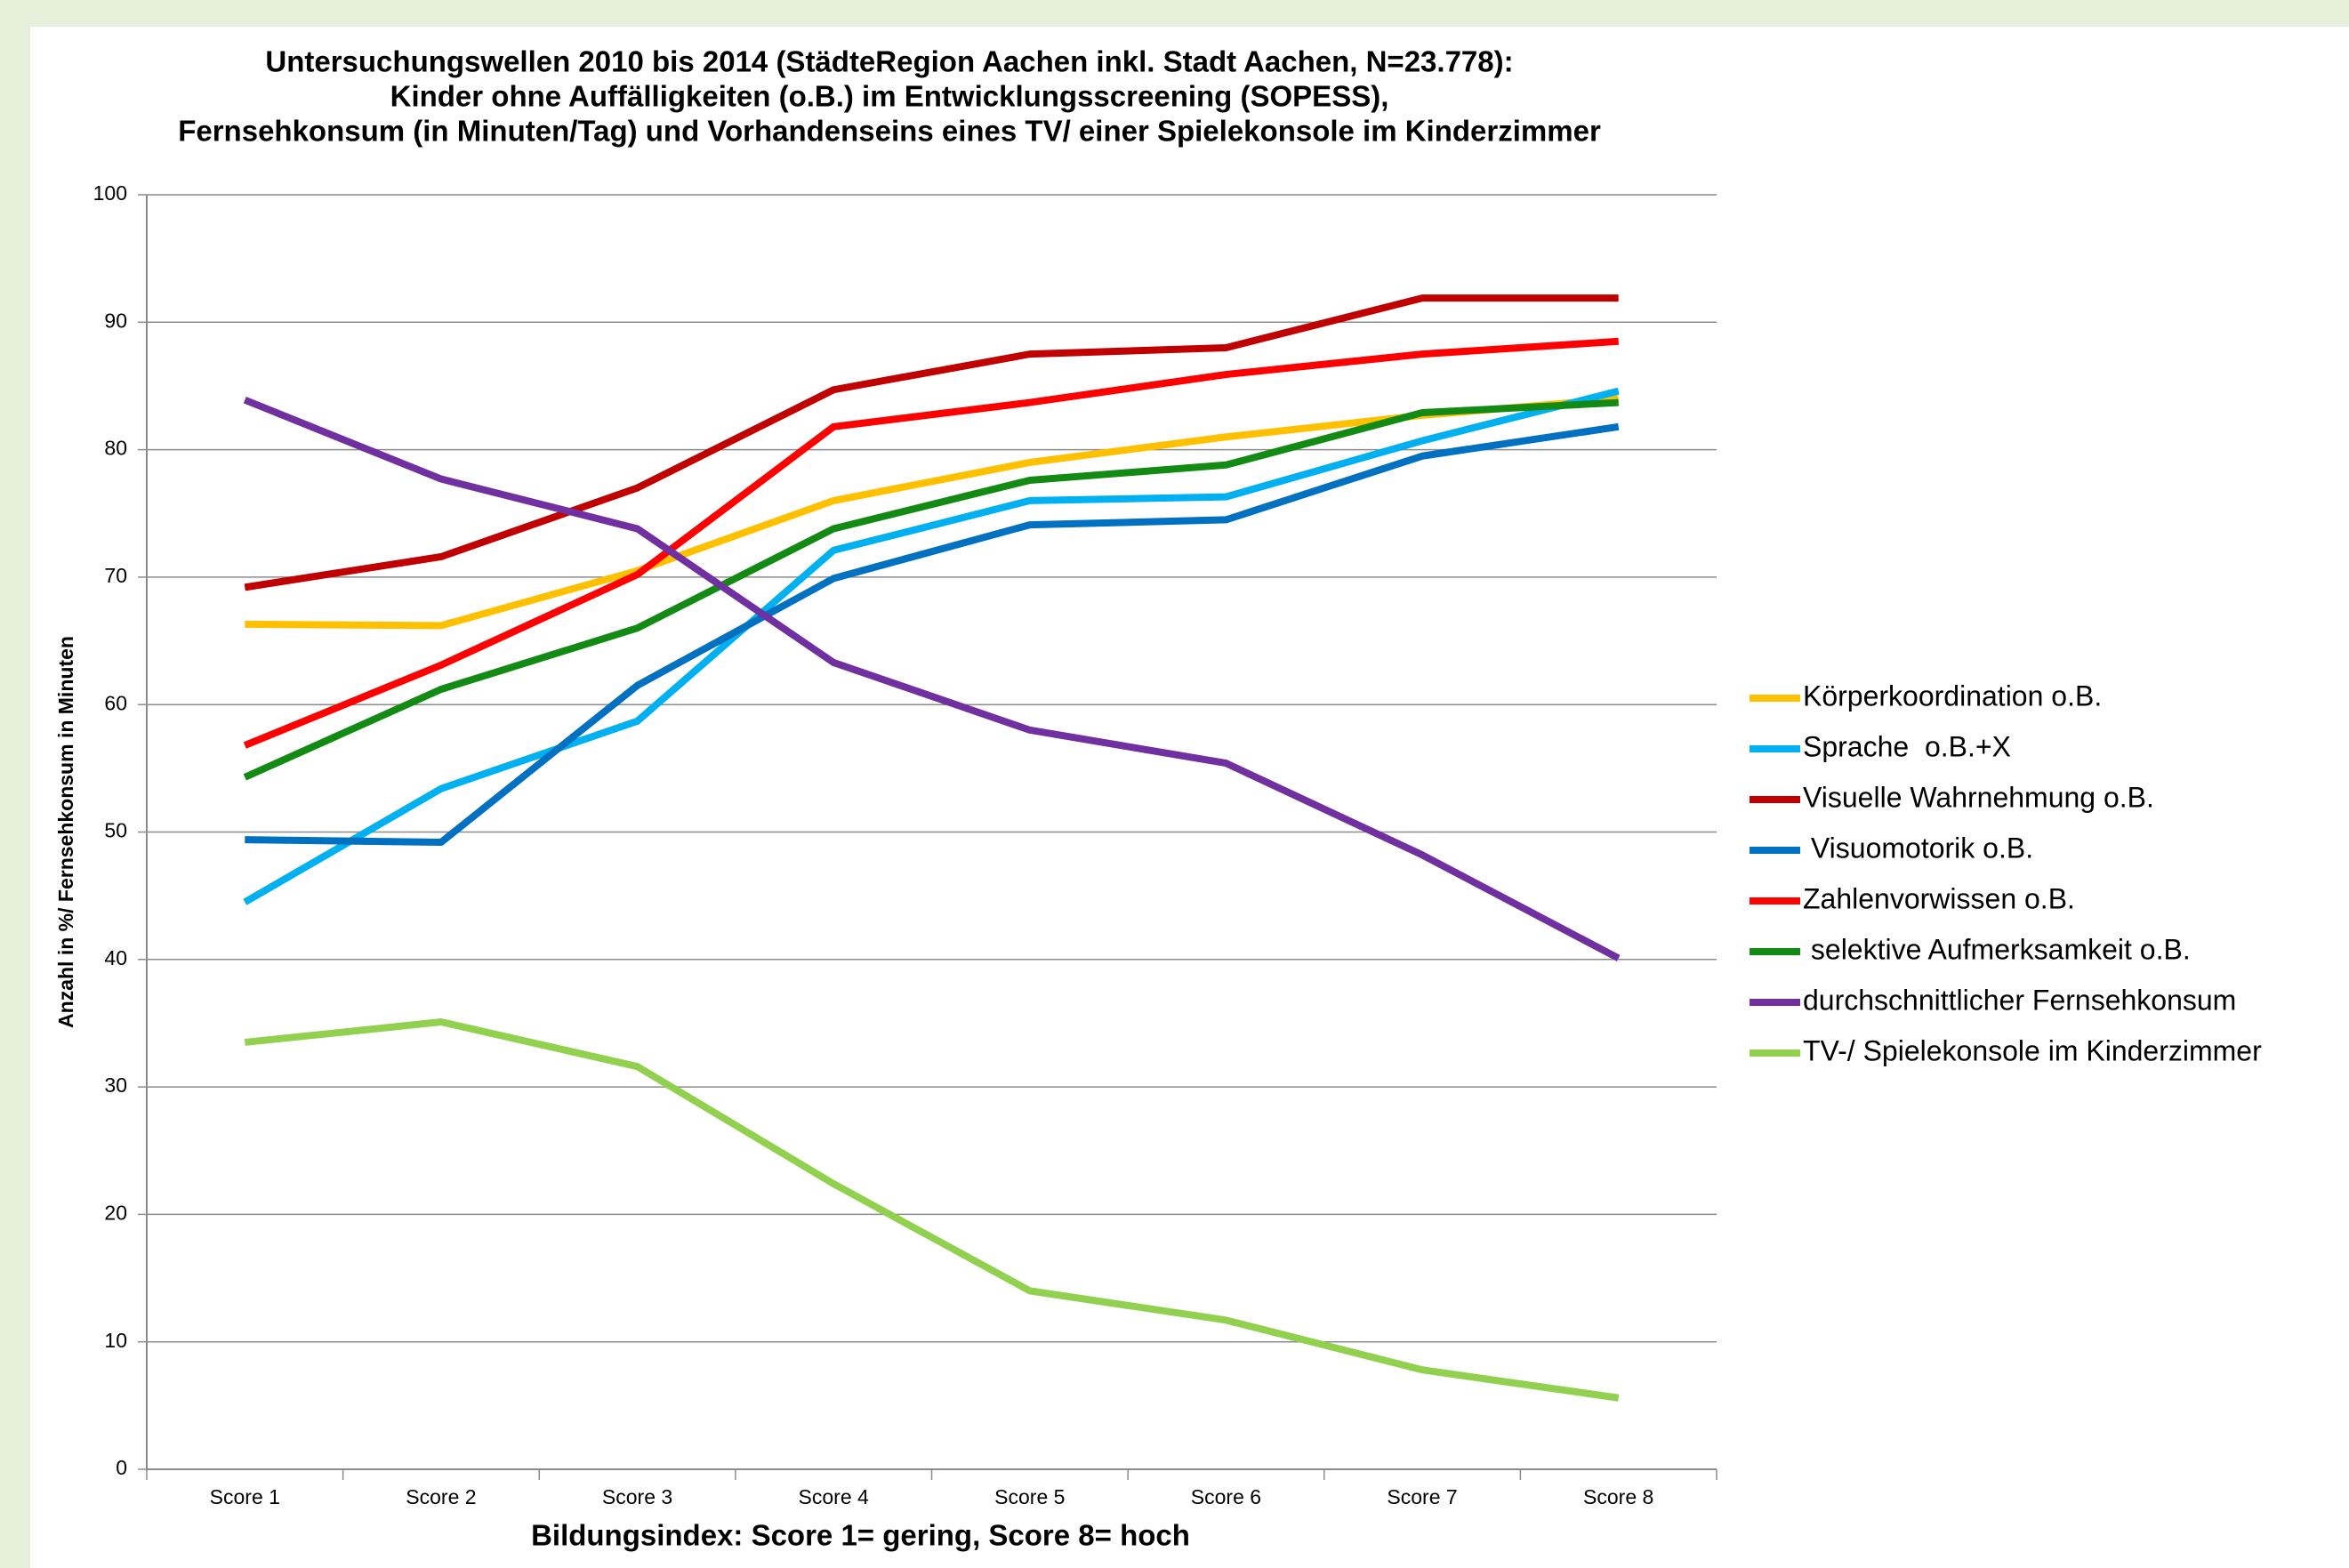 This screenshot has height=1568, width=2349. I want to click on legend-label: selektive Aufmerksamkeit o.B., so click(1997, 949).